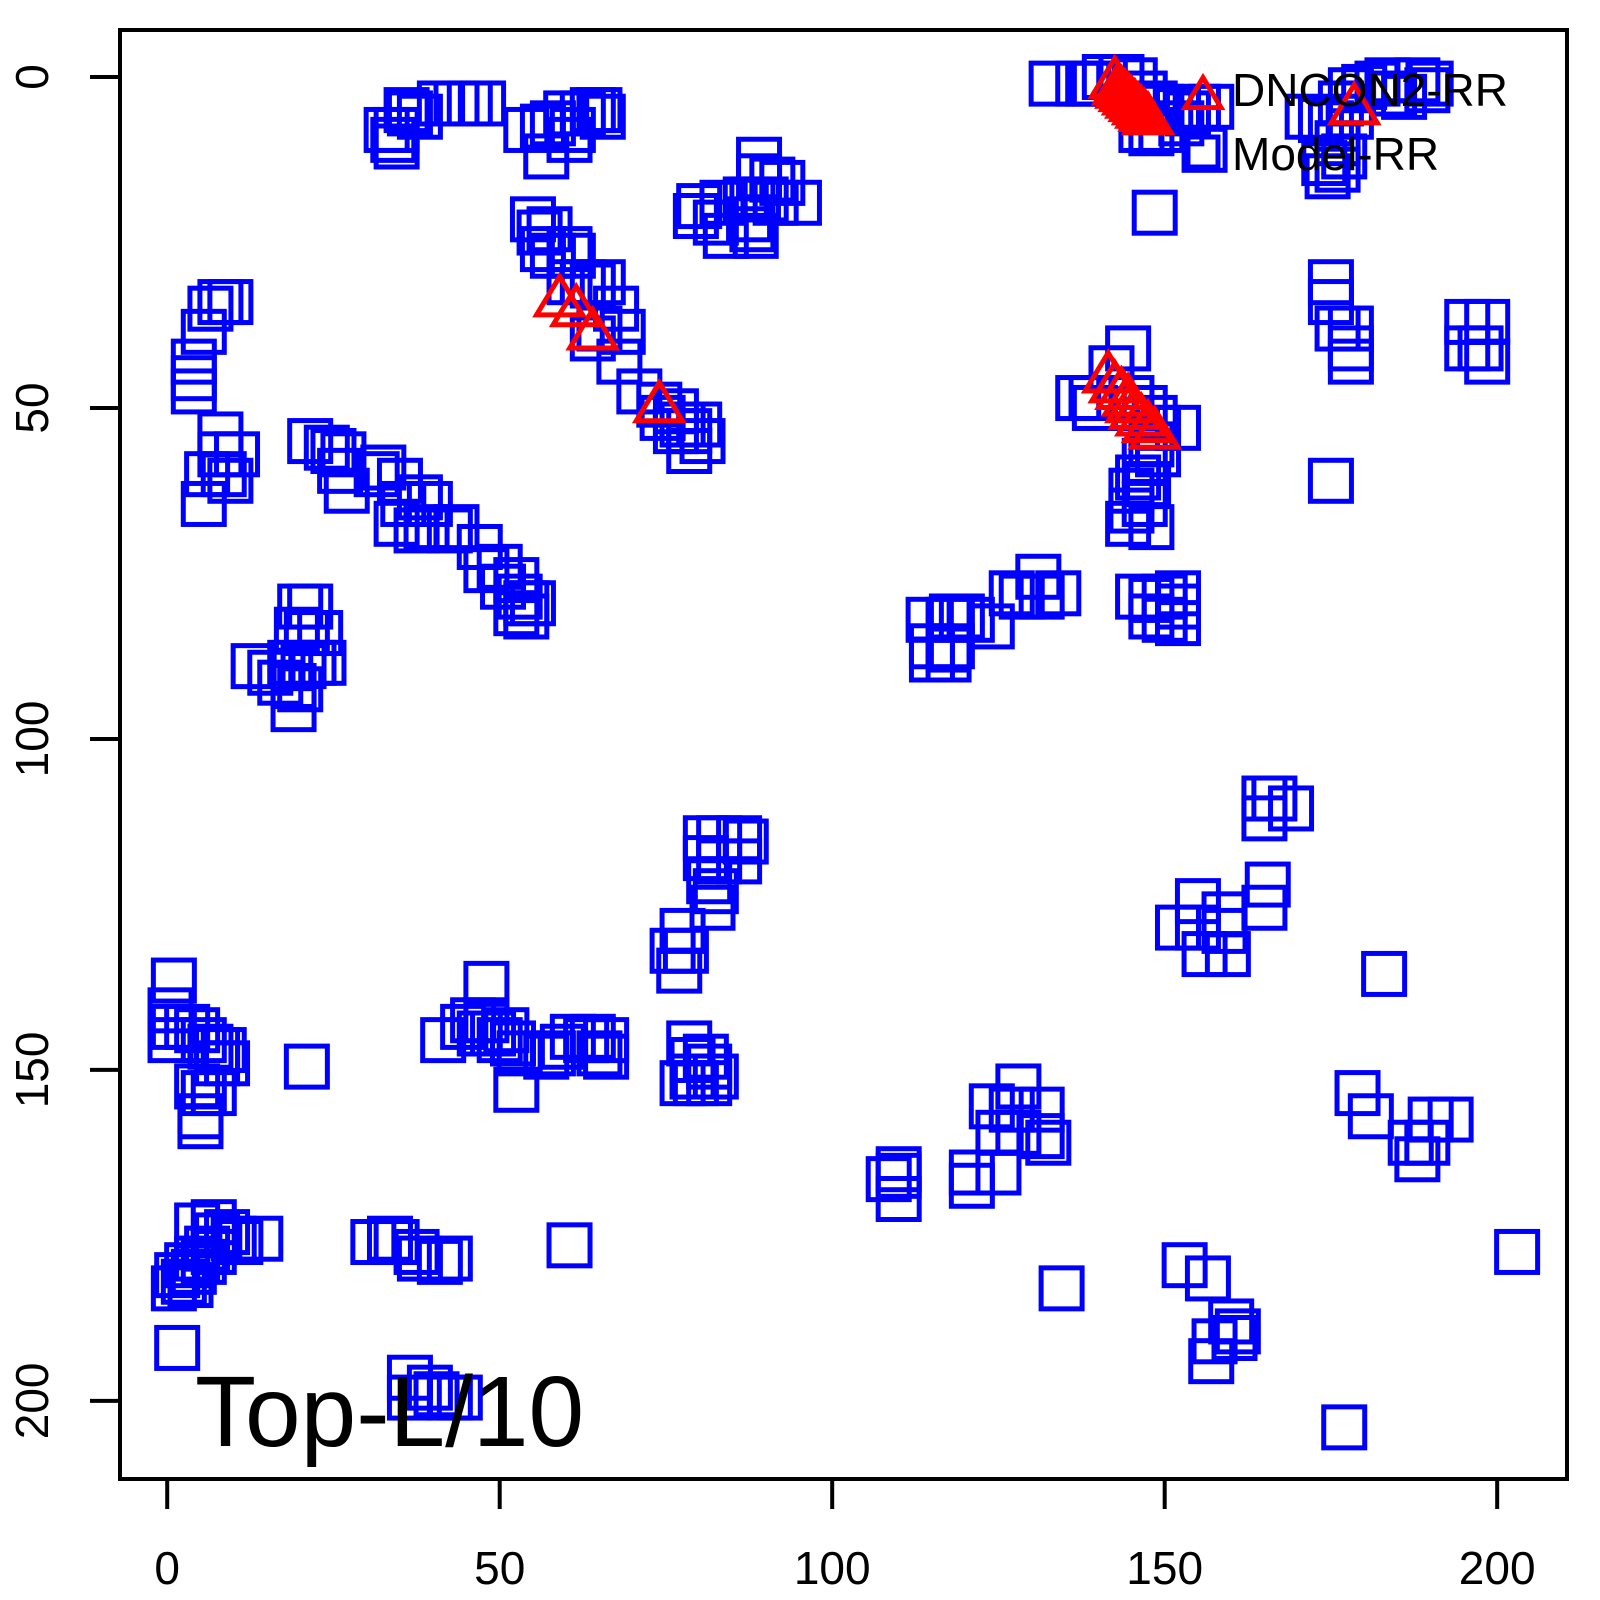 The height and width of the screenshot is (1600, 1600). Describe the element at coordinates (1497, 1568) in the screenshot. I see `x-axis-tick-label: 200` at that location.